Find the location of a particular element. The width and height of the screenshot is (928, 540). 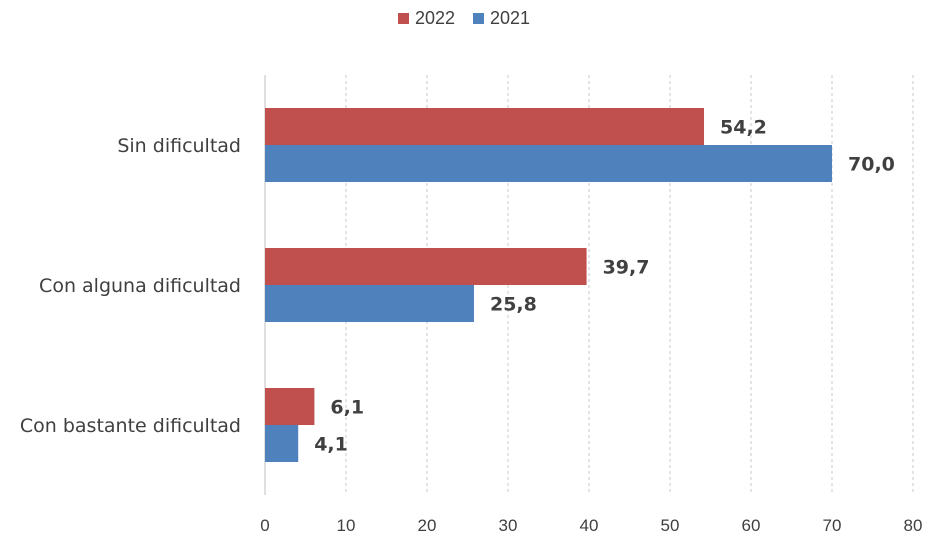

x-tick-label: 0 is located at coordinates (264, 525).